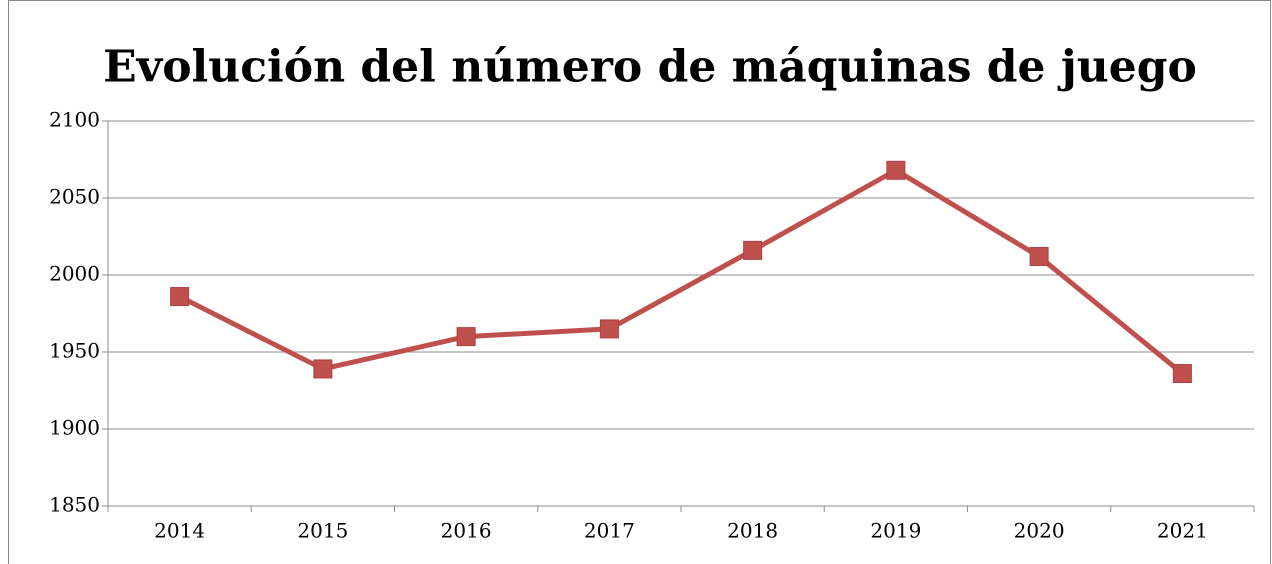 Image resolution: width=1272 pixels, height=564 pixels. I want to click on x-tick-label: 2016, so click(466, 531).